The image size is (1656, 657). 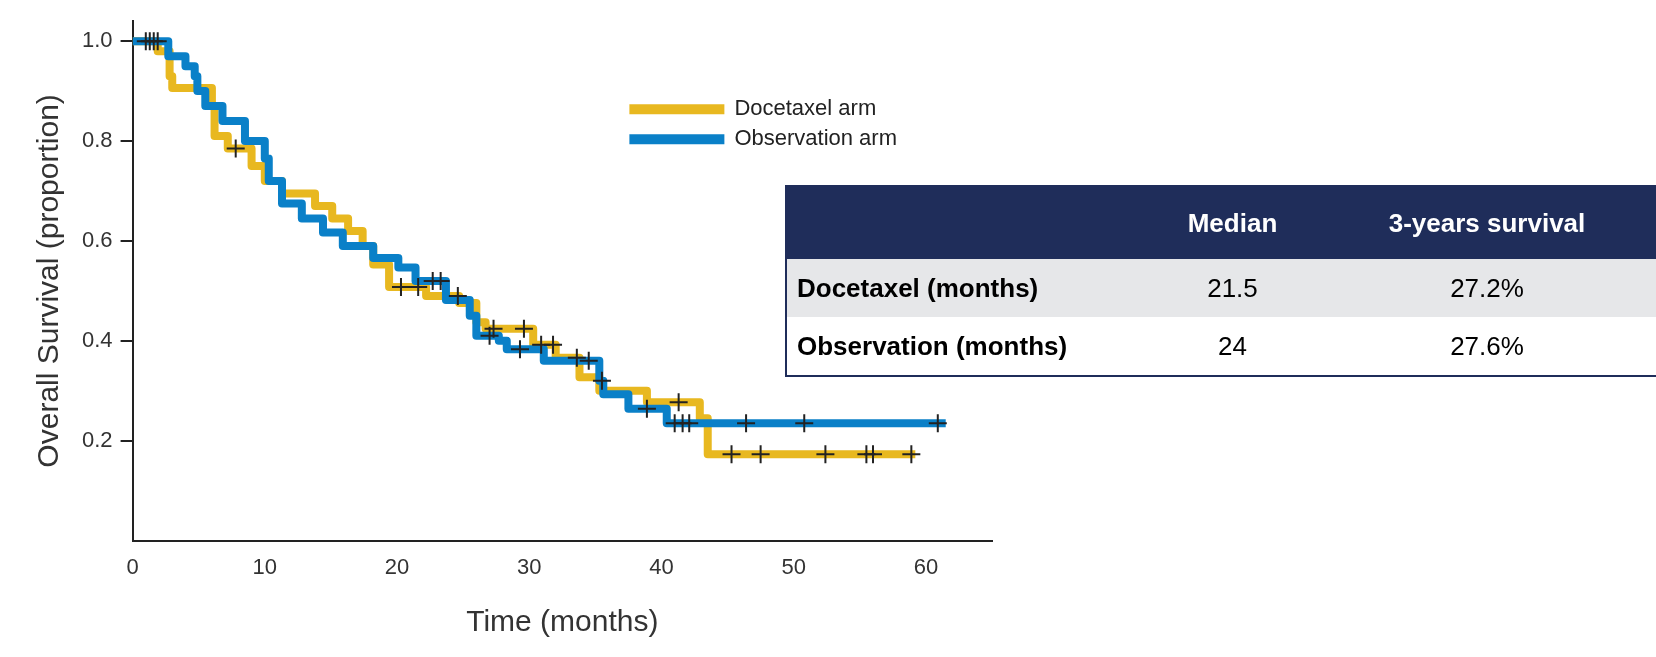 What do you see at coordinates (97, 140) in the screenshot?
I see `y-tick-label: 0.8` at bounding box center [97, 140].